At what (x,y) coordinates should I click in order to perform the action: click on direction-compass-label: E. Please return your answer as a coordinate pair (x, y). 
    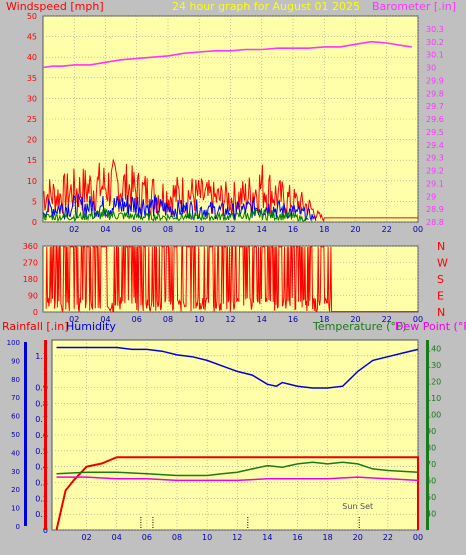
    Looking at the image, I should click on (440, 296).